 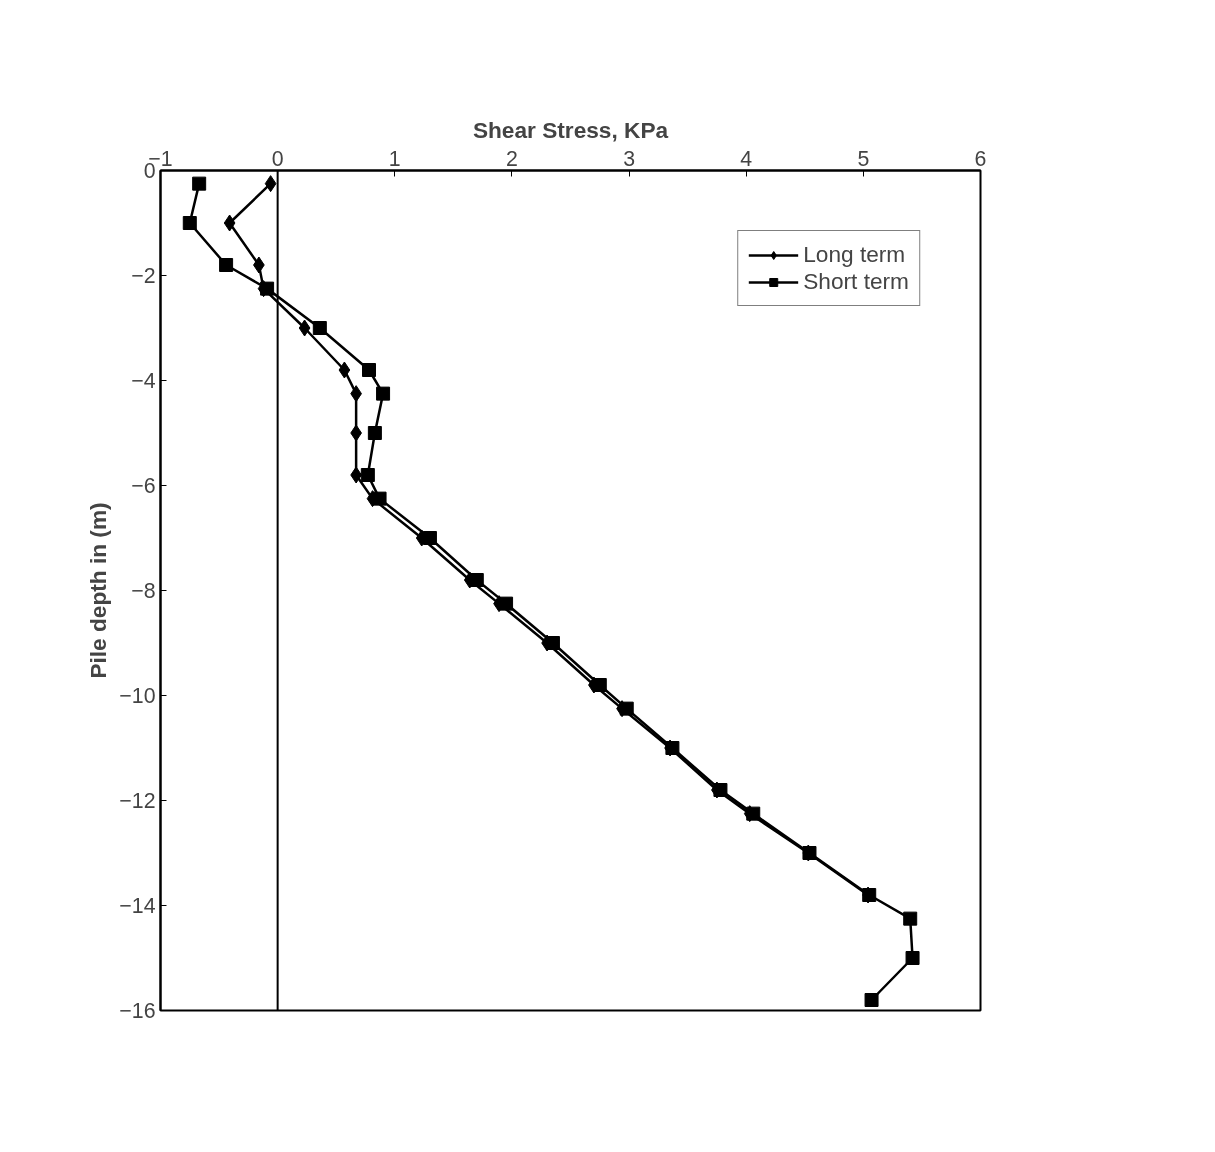 I want to click on y-tick-label: −16, so click(x=137, y=1011).